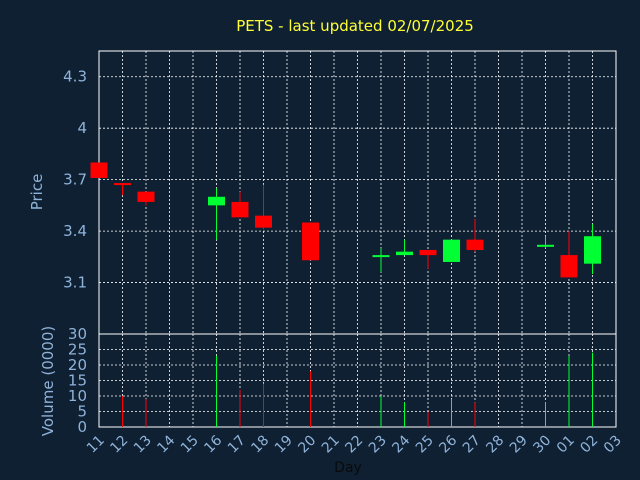  Describe the element at coordinates (425, 445) in the screenshot. I see `x-tick-label: 25` at that location.